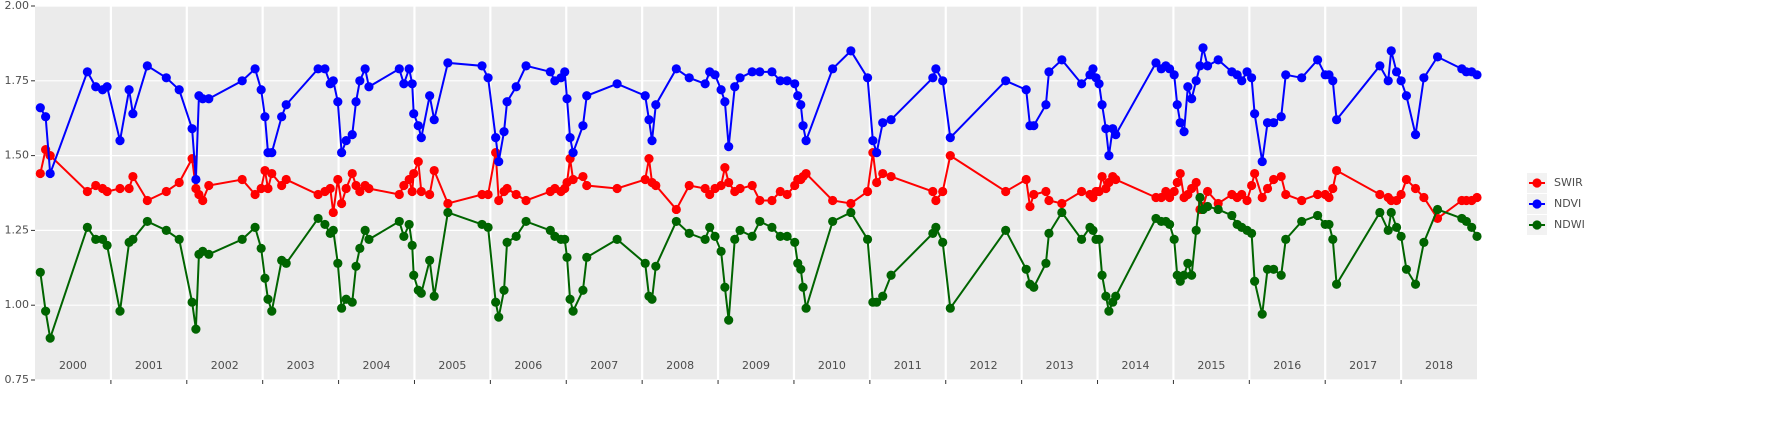 The height and width of the screenshot is (442, 1773). Describe the element at coordinates (17, 80) in the screenshot. I see `y-tick-label: 1.75` at that location.